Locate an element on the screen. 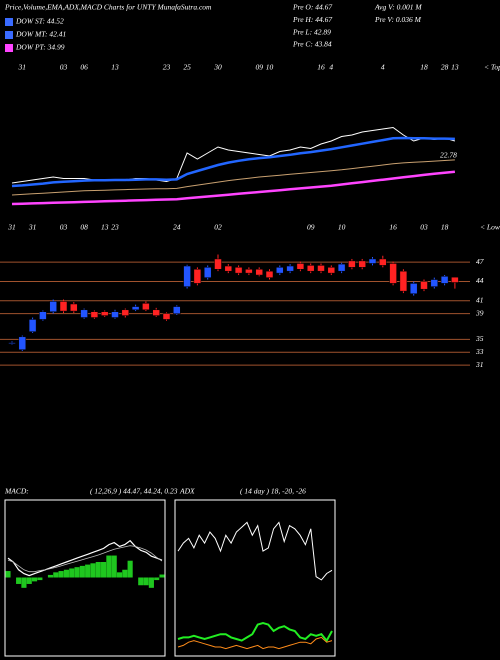 The image size is (500, 660). y-tick-label: 35 is located at coordinates (479, 338).